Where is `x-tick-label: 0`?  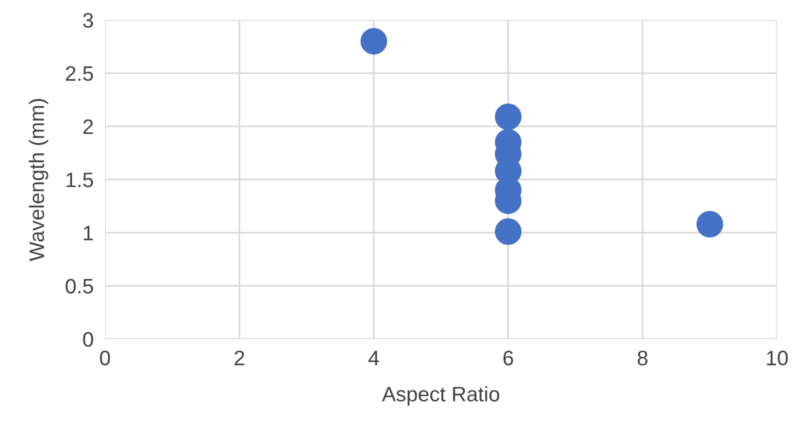 x-tick-label: 0 is located at coordinates (105, 358).